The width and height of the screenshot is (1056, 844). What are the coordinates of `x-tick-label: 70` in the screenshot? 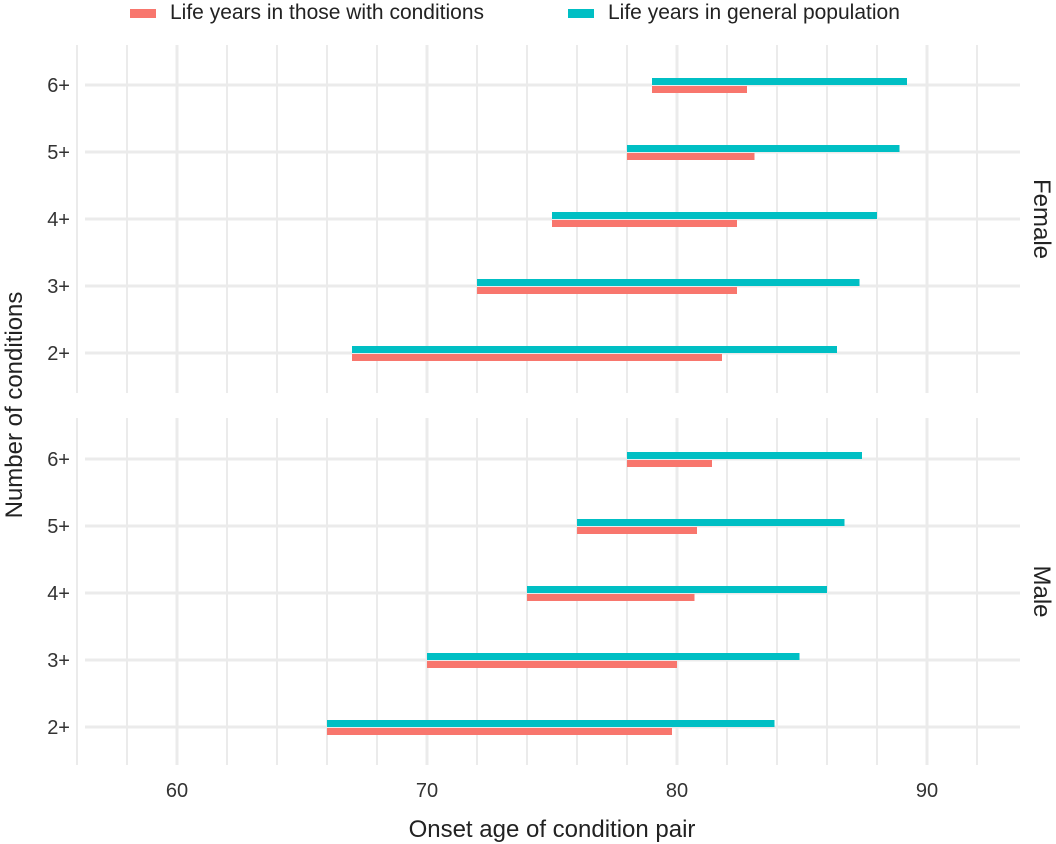 It's located at (427, 791).